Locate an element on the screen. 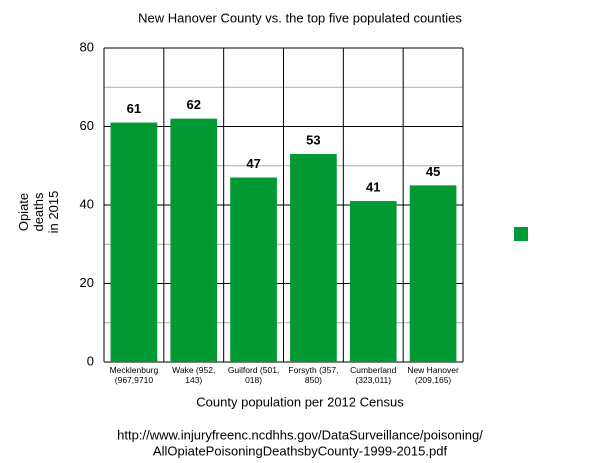  legend-swatch is located at coordinates (521, 234).